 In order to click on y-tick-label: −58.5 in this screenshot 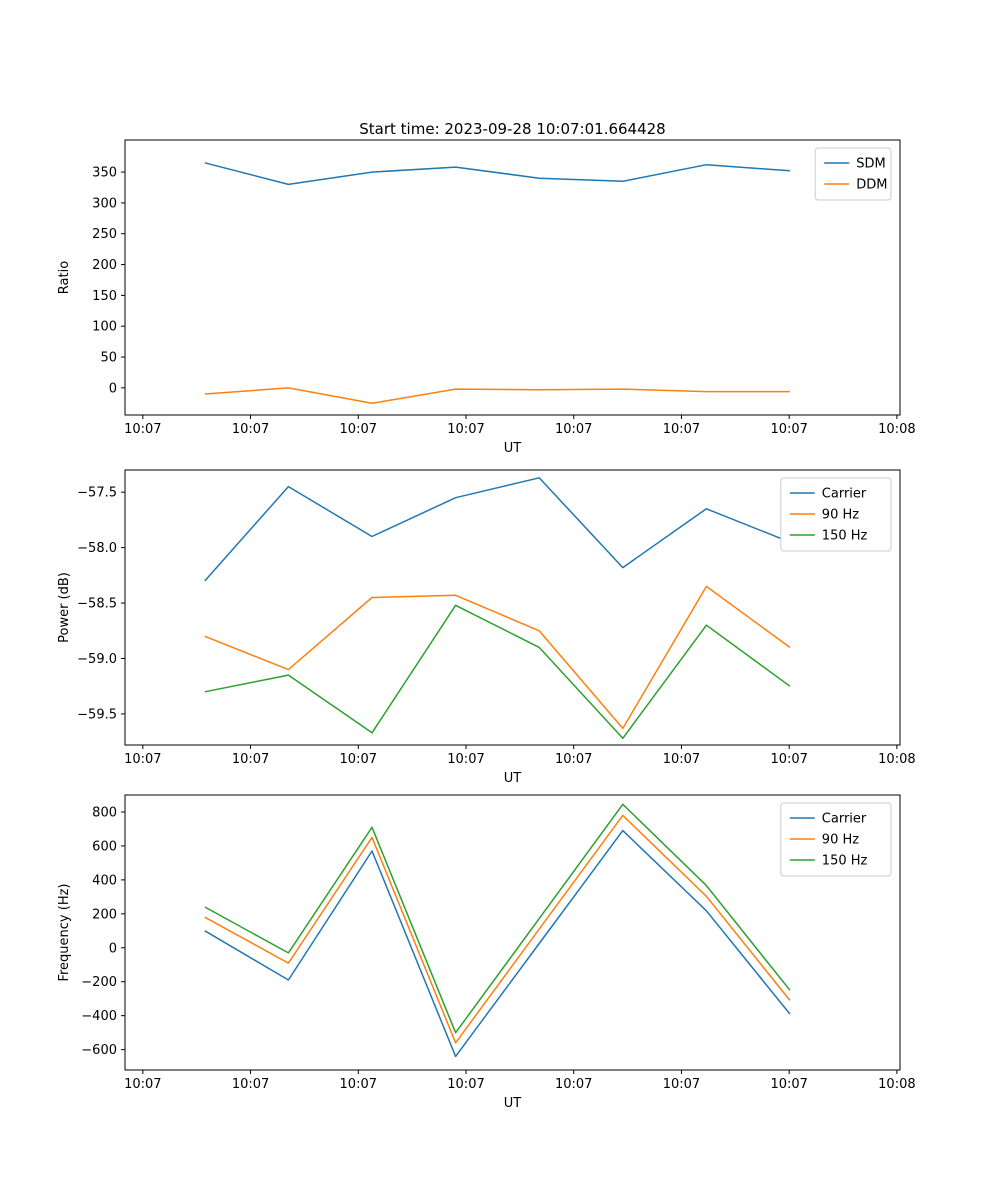, I will do `click(97, 604)`.